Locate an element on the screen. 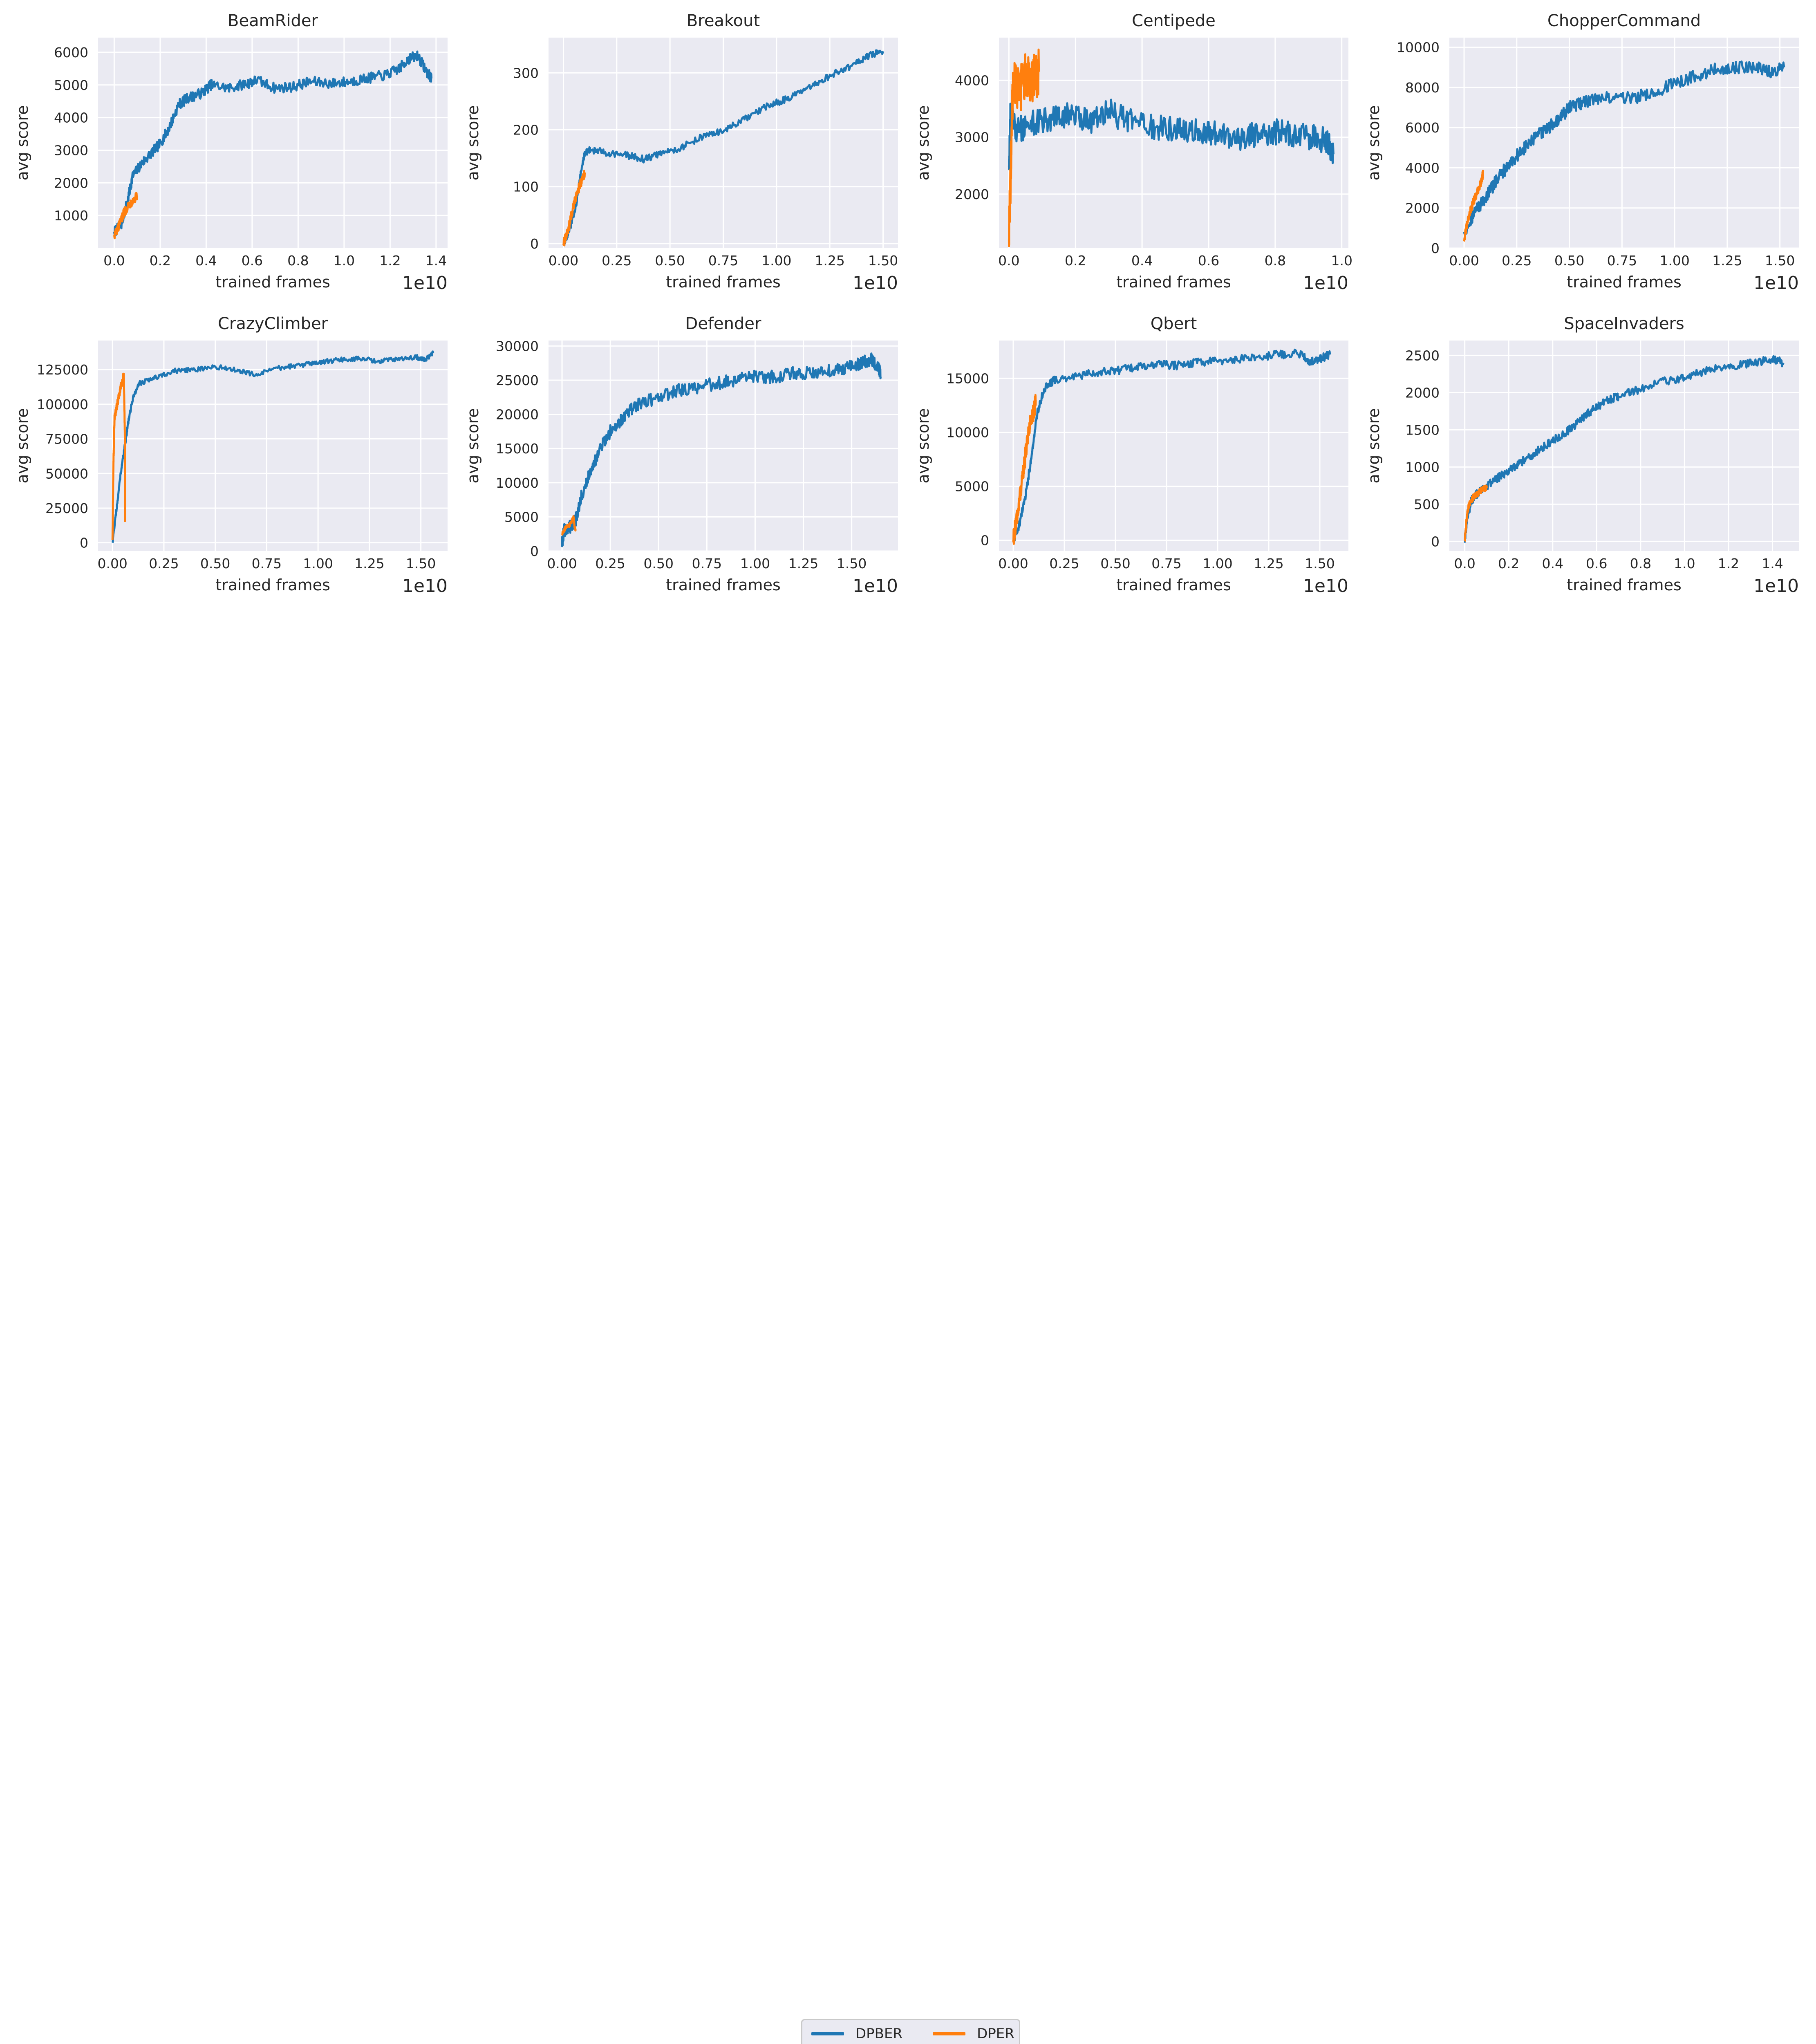 This screenshot has width=1816, height=2044. legend: DPBER DPER is located at coordinates (910, 2031).